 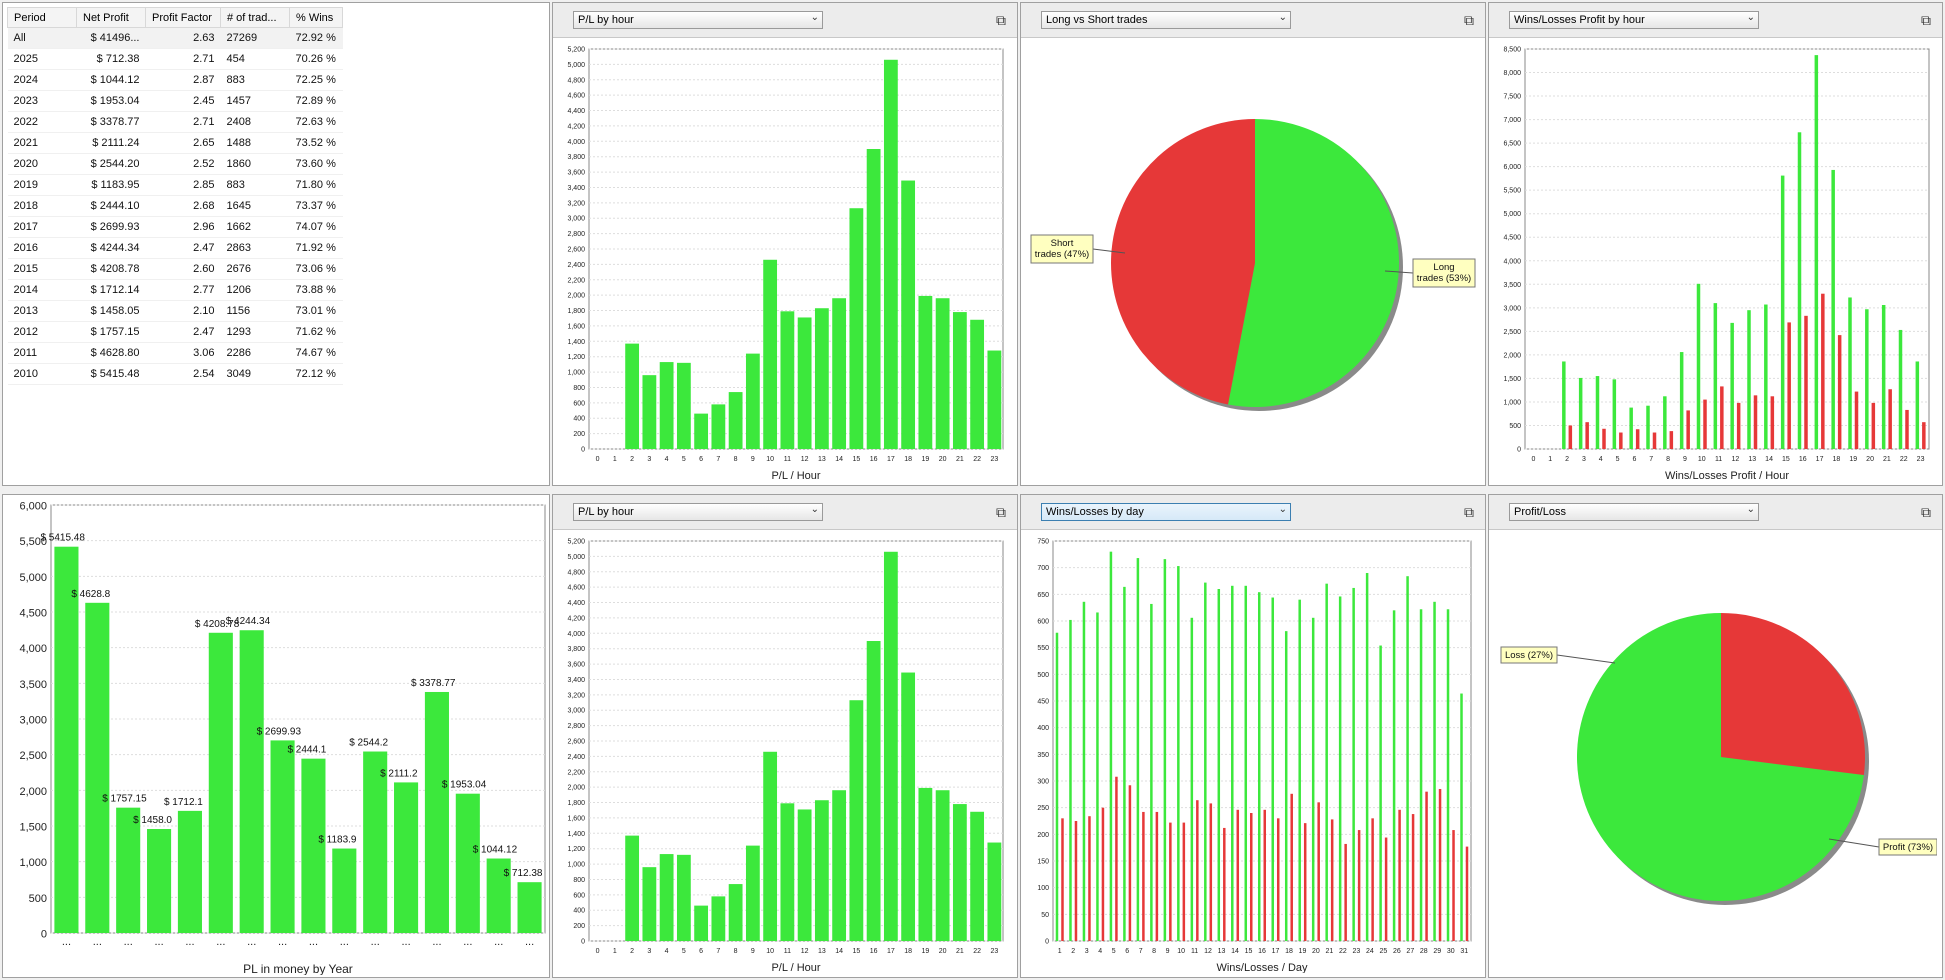 I want to click on col-header-pct-wins: % Wins, so click(x=316, y=17).